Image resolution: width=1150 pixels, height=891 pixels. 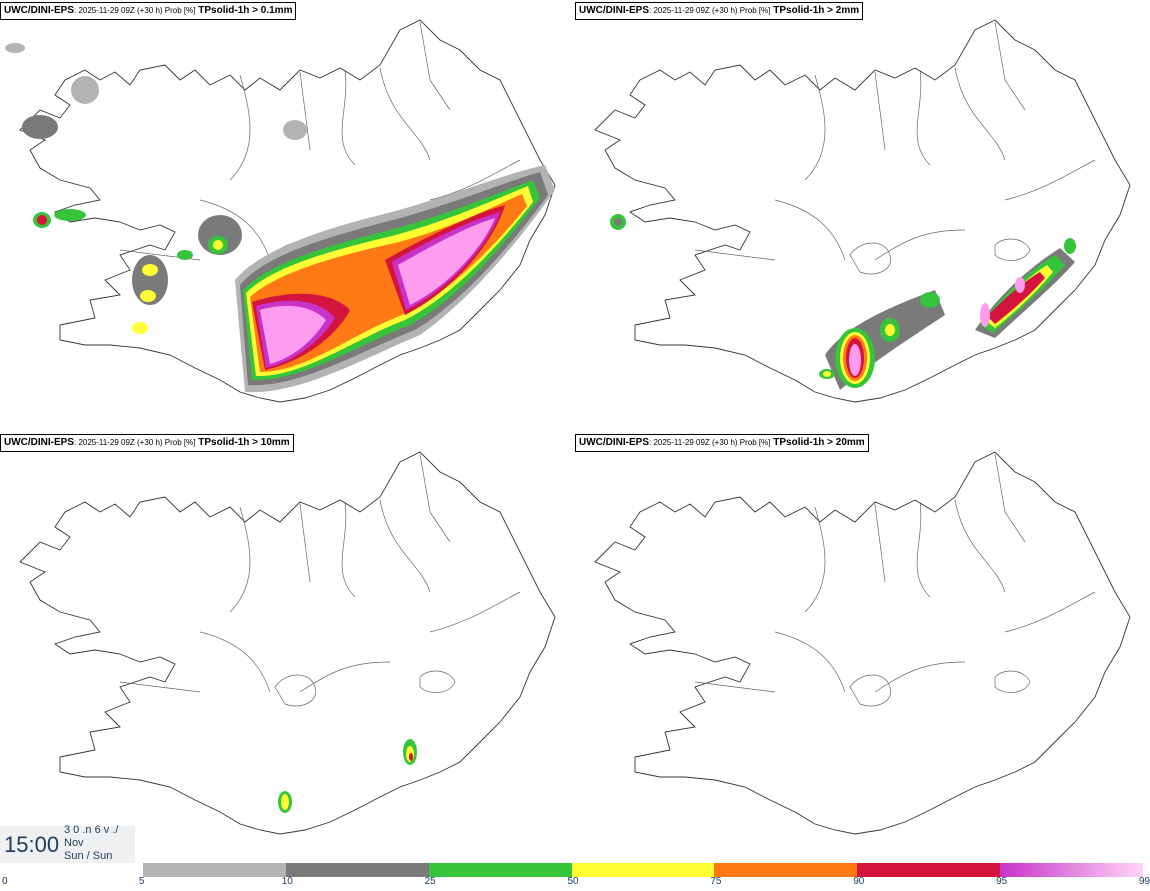 What do you see at coordinates (573, 881) in the screenshot?
I see `colorbar-tick-label: 50` at bounding box center [573, 881].